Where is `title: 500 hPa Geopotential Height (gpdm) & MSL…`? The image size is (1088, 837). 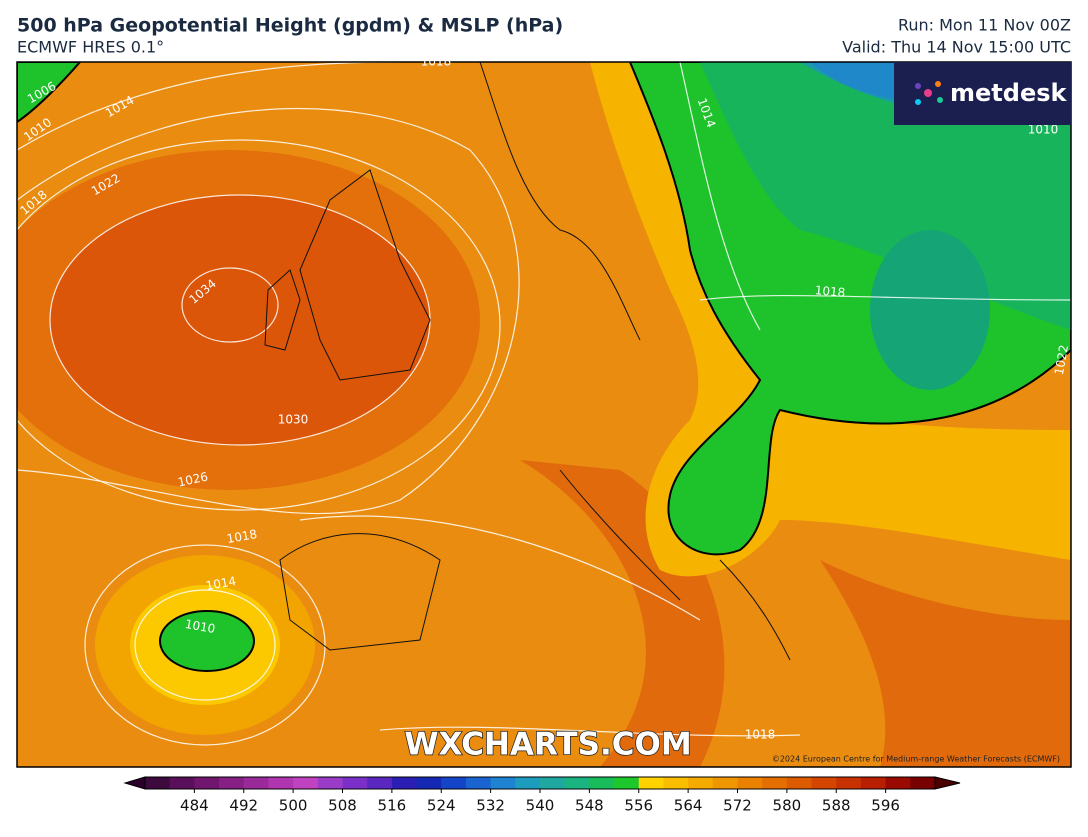
title: 500 hPa Geopotential Height (gpdm) & MSL… is located at coordinates (290, 26).